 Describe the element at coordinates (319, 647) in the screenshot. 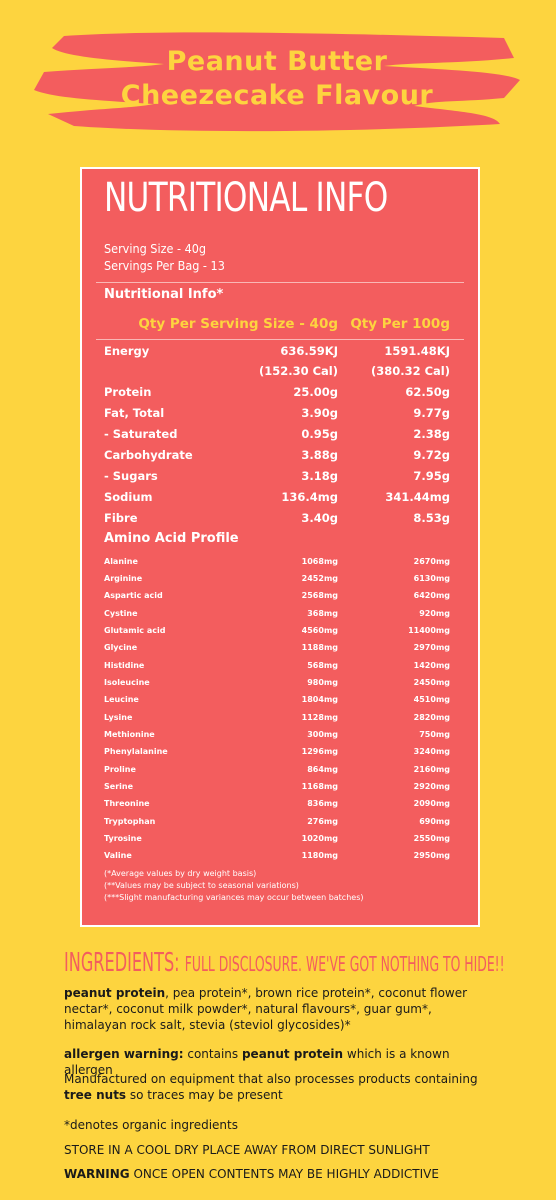

I see `amino-per-serving: 1188mg` at that location.